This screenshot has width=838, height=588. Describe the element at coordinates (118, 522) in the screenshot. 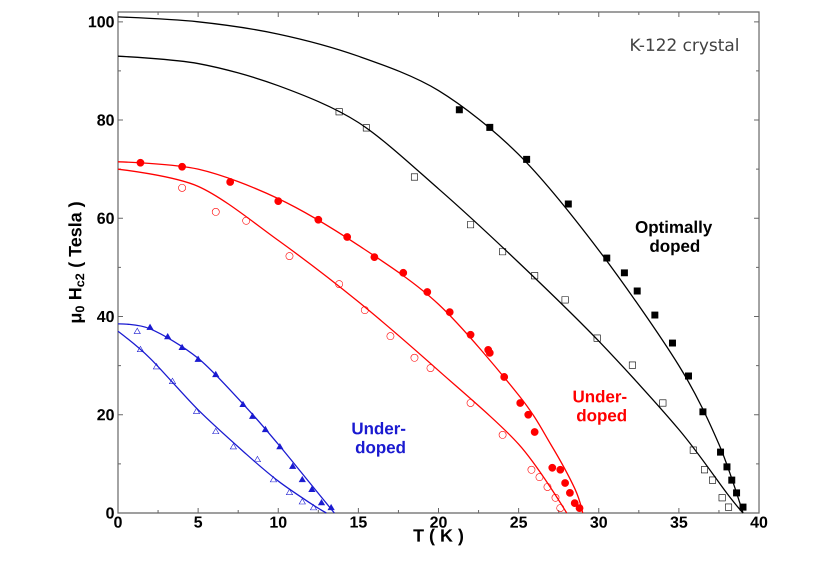

I see `x-tick-label: 0` at that location.